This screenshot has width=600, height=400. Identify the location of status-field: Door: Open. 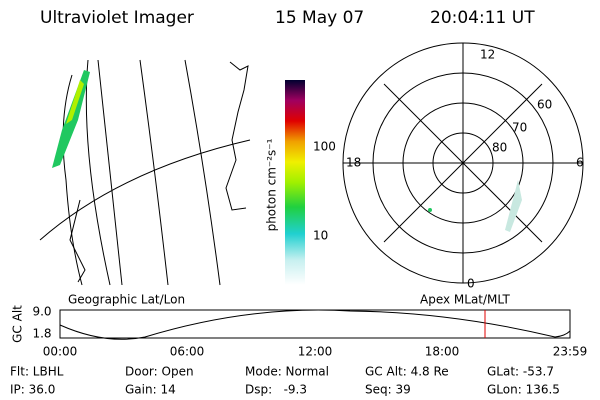
(159, 372).